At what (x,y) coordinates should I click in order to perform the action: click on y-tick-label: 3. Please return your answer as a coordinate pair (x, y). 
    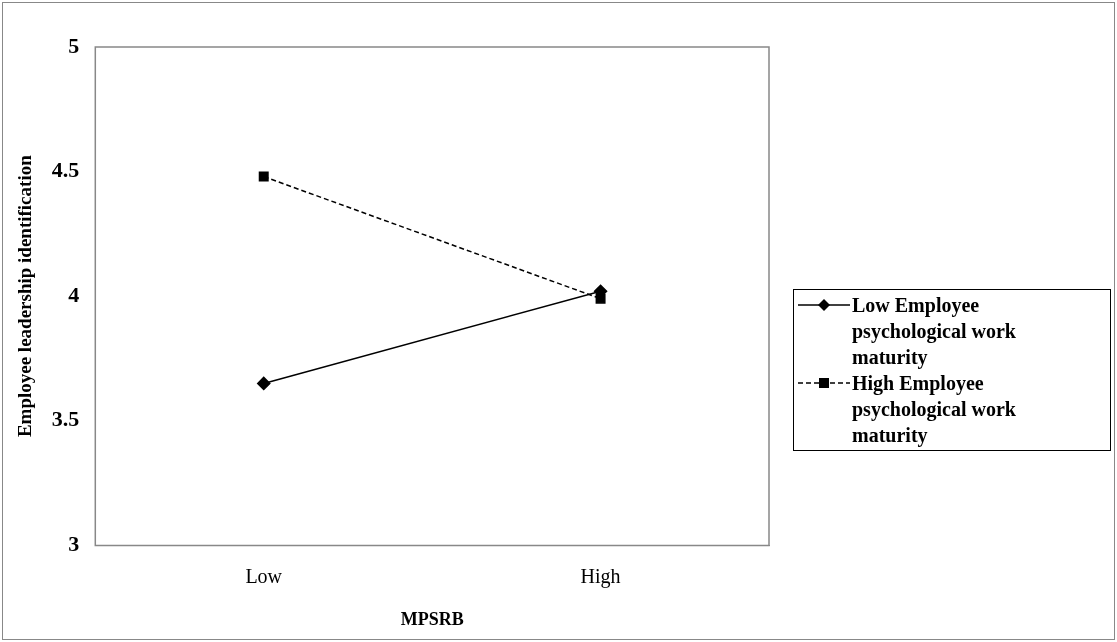
    Looking at the image, I should click on (74, 544).